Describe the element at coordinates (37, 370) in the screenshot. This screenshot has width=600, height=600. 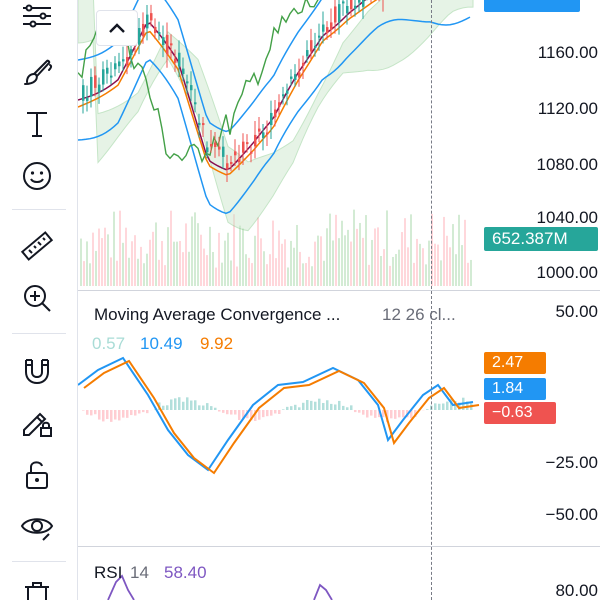
I see `magnet-icon` at that location.